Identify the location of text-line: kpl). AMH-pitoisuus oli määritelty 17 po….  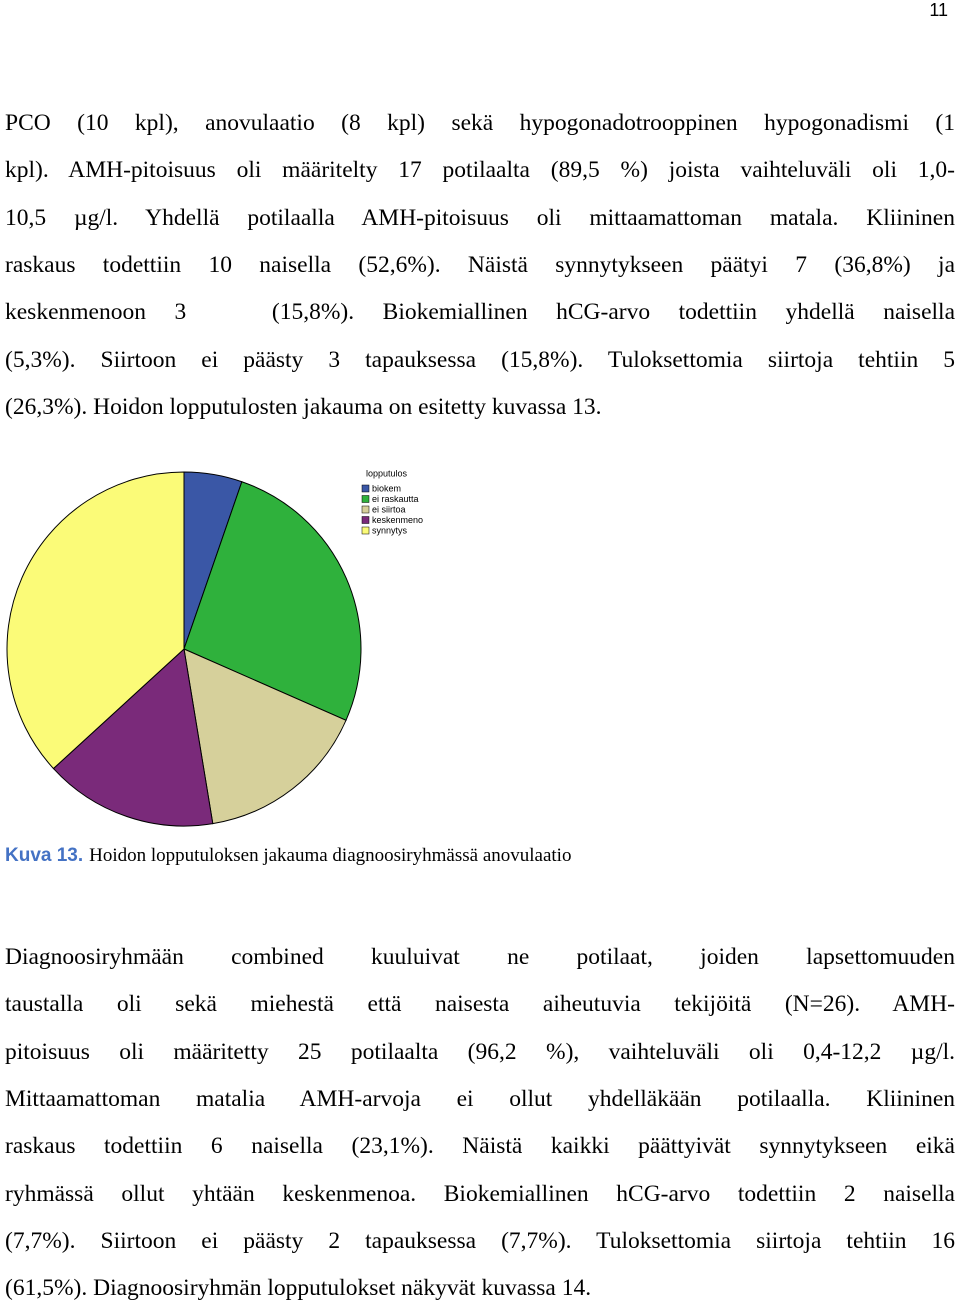
(480, 170).